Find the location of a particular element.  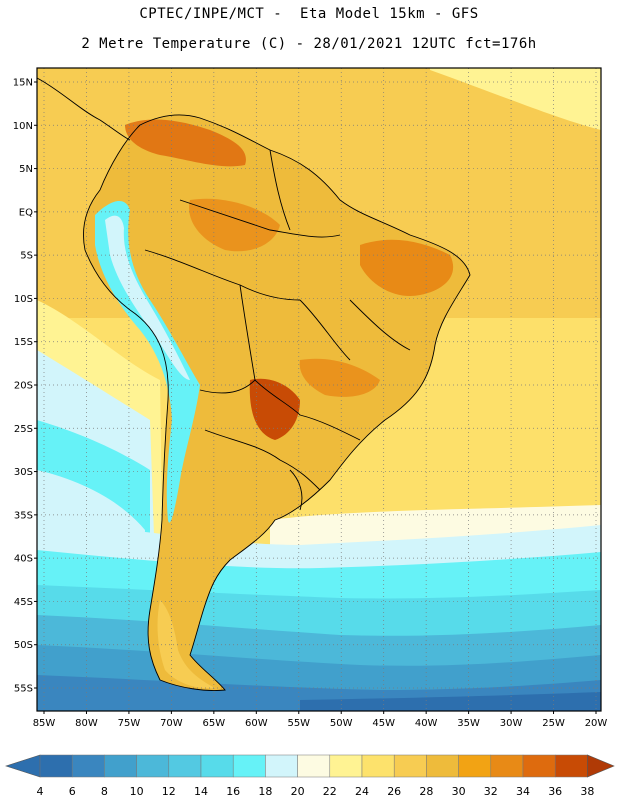

colorbar-label: 22 is located at coordinates (330, 791).